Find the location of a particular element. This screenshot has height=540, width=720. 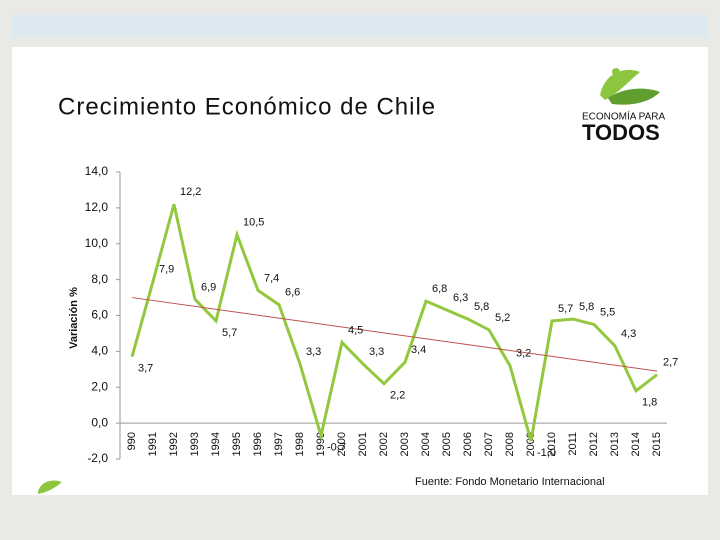

x-tick-label: 2003 is located at coordinates (405, 444).